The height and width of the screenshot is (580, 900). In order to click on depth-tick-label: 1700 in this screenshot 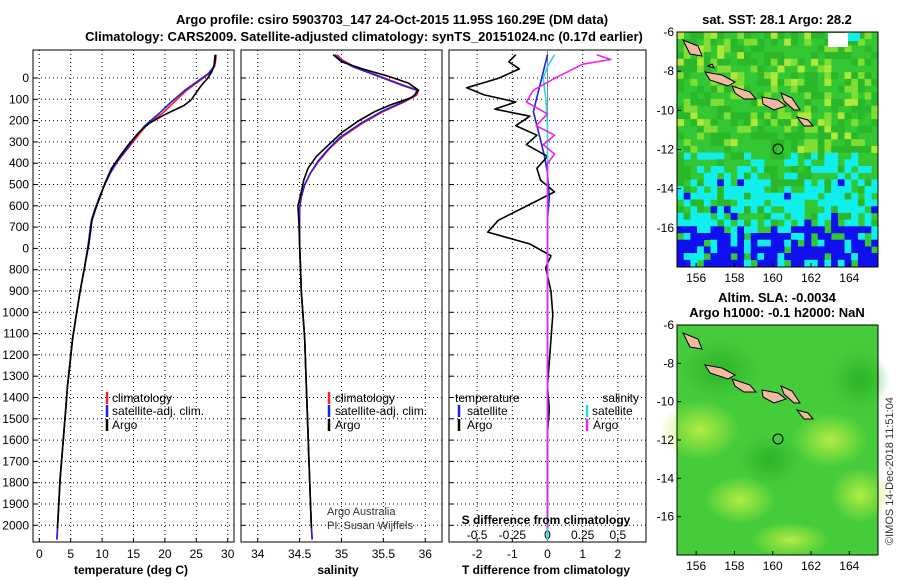, I will do `click(15, 461)`.